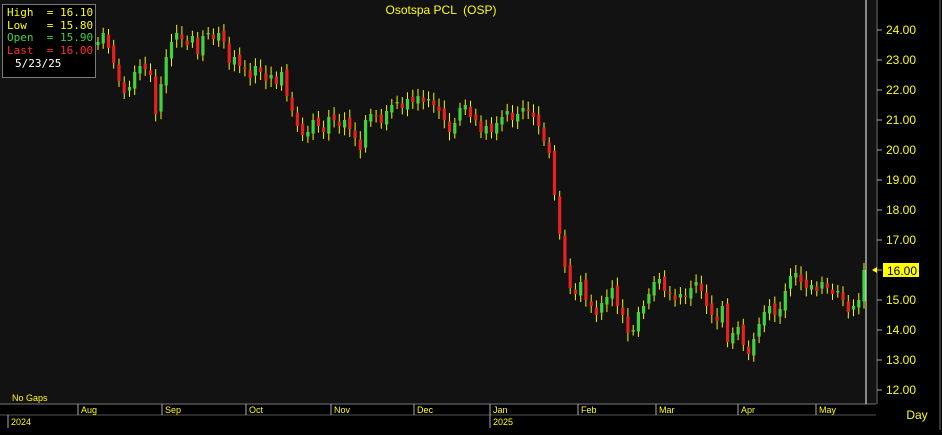  Describe the element at coordinates (901, 390) in the screenshot. I see `y-tick-label: 12.00` at that location.